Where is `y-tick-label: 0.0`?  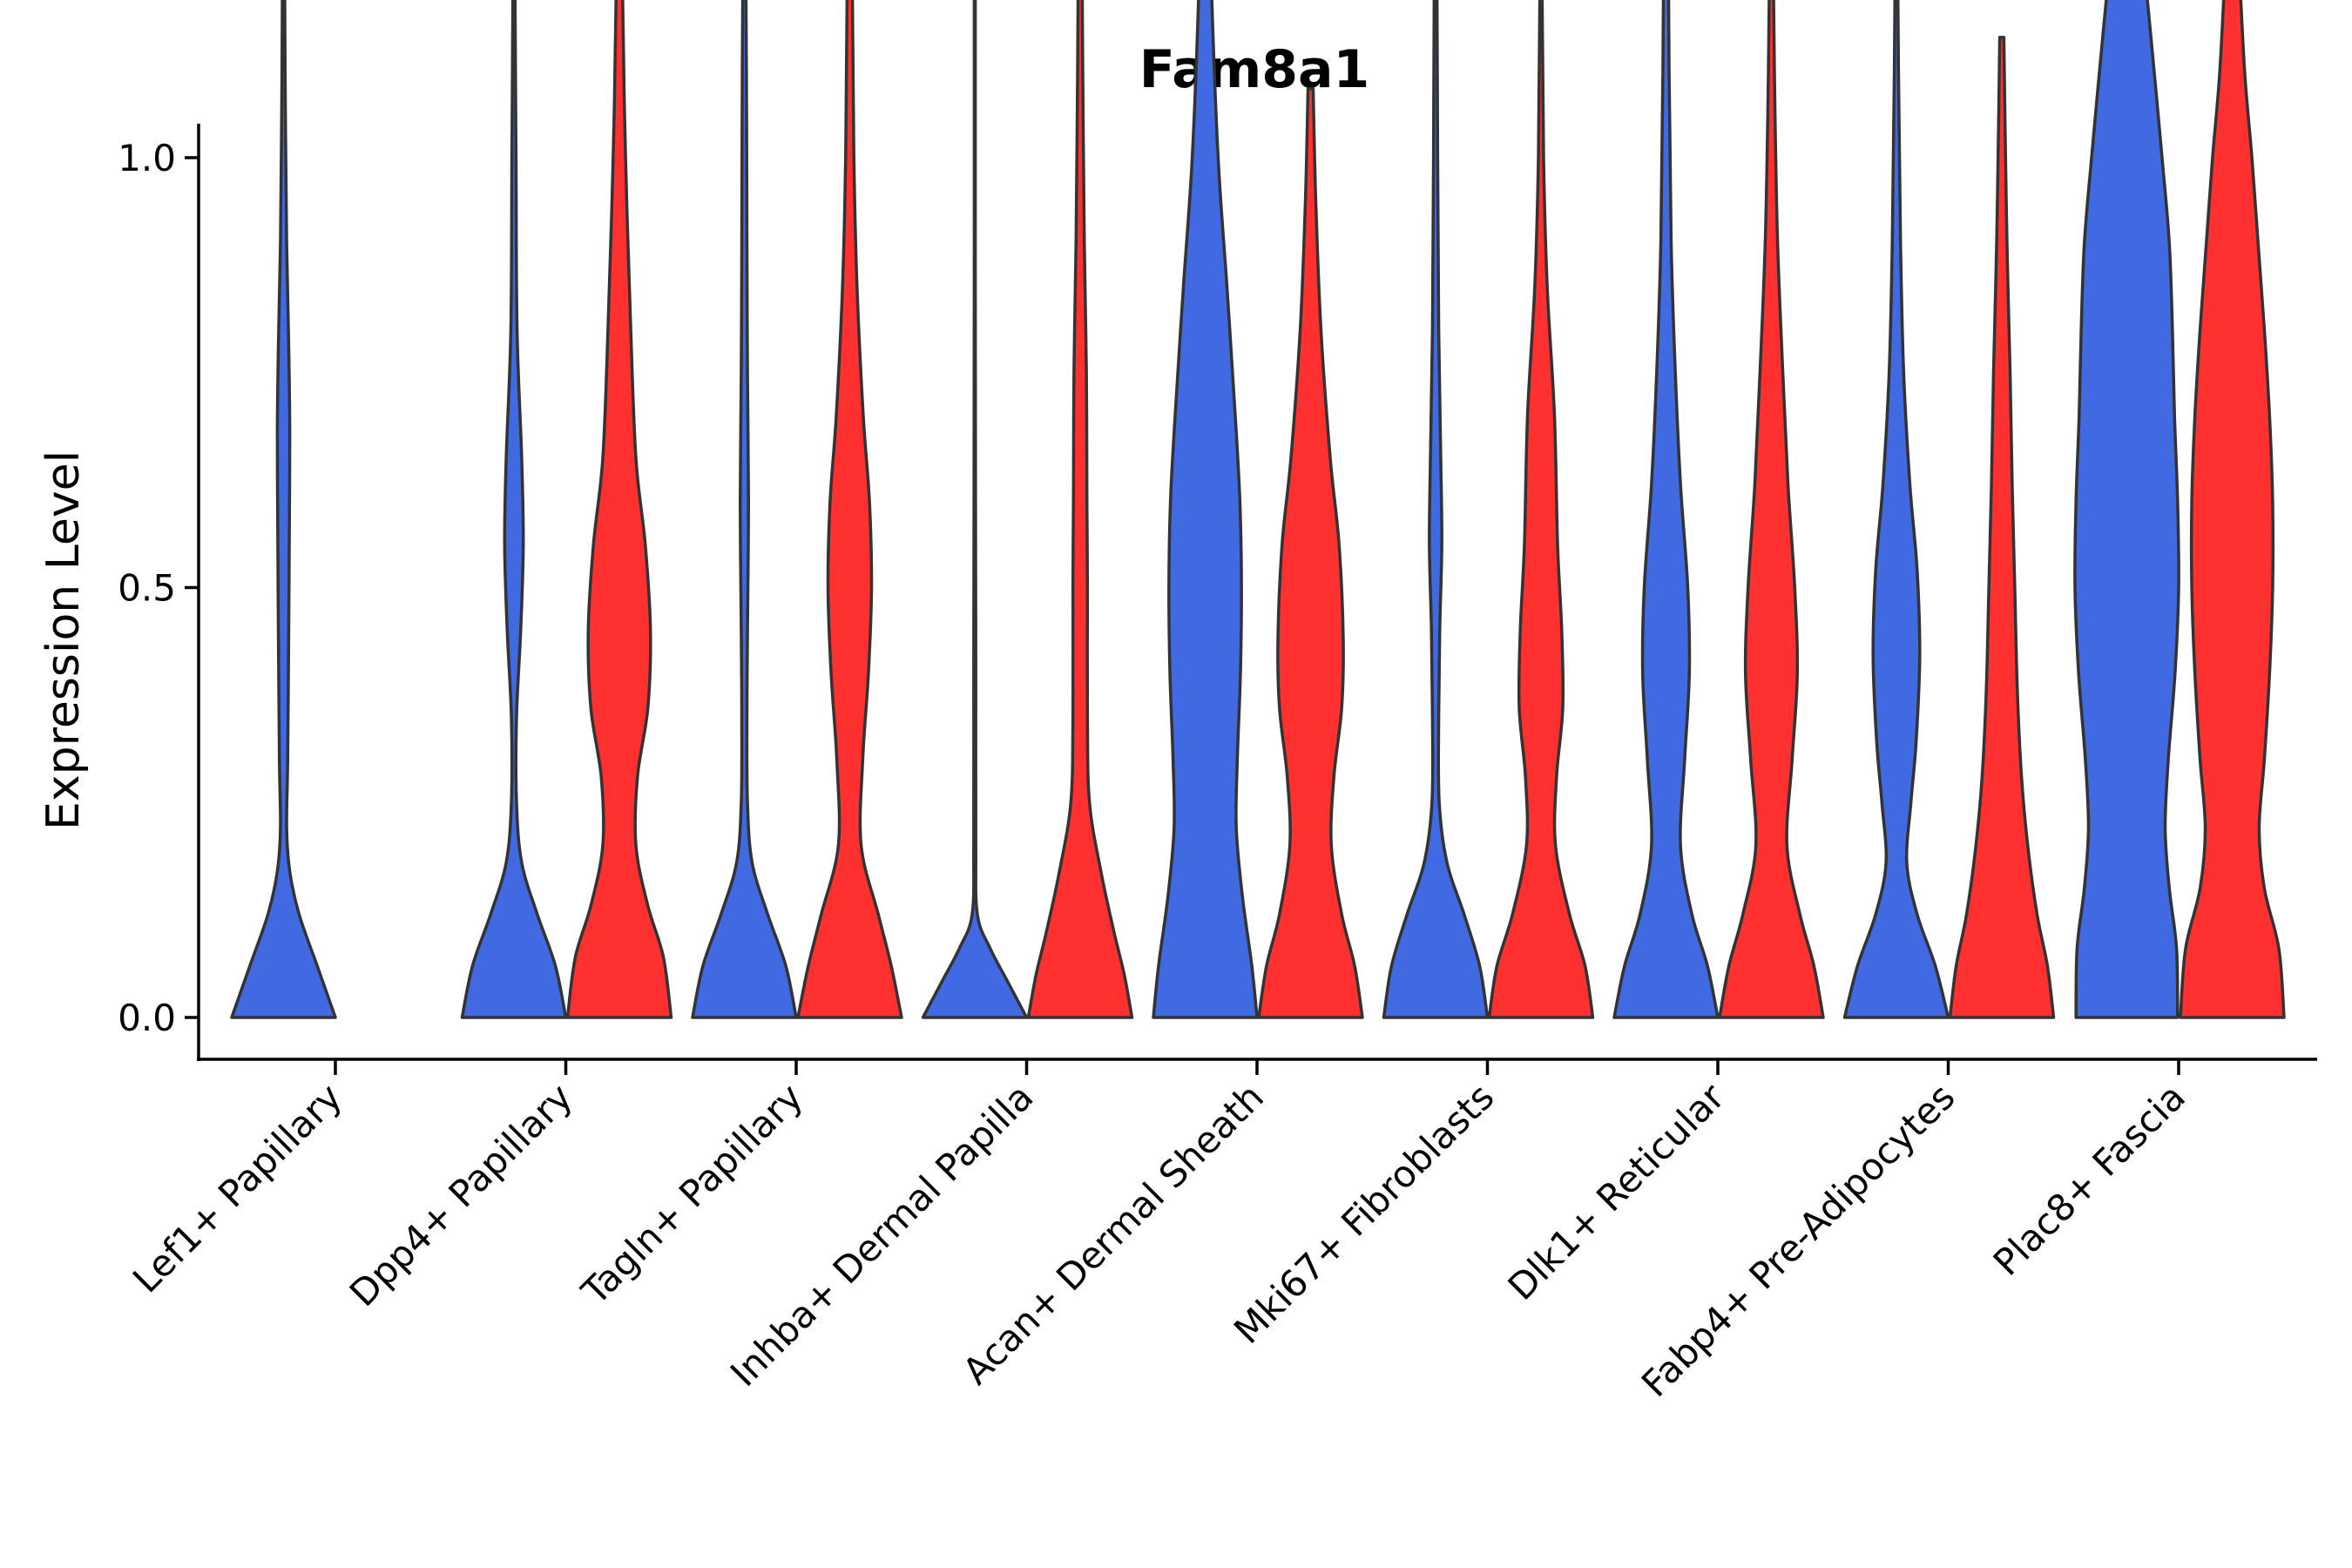
y-tick-label: 0.0 is located at coordinates (147, 1018).